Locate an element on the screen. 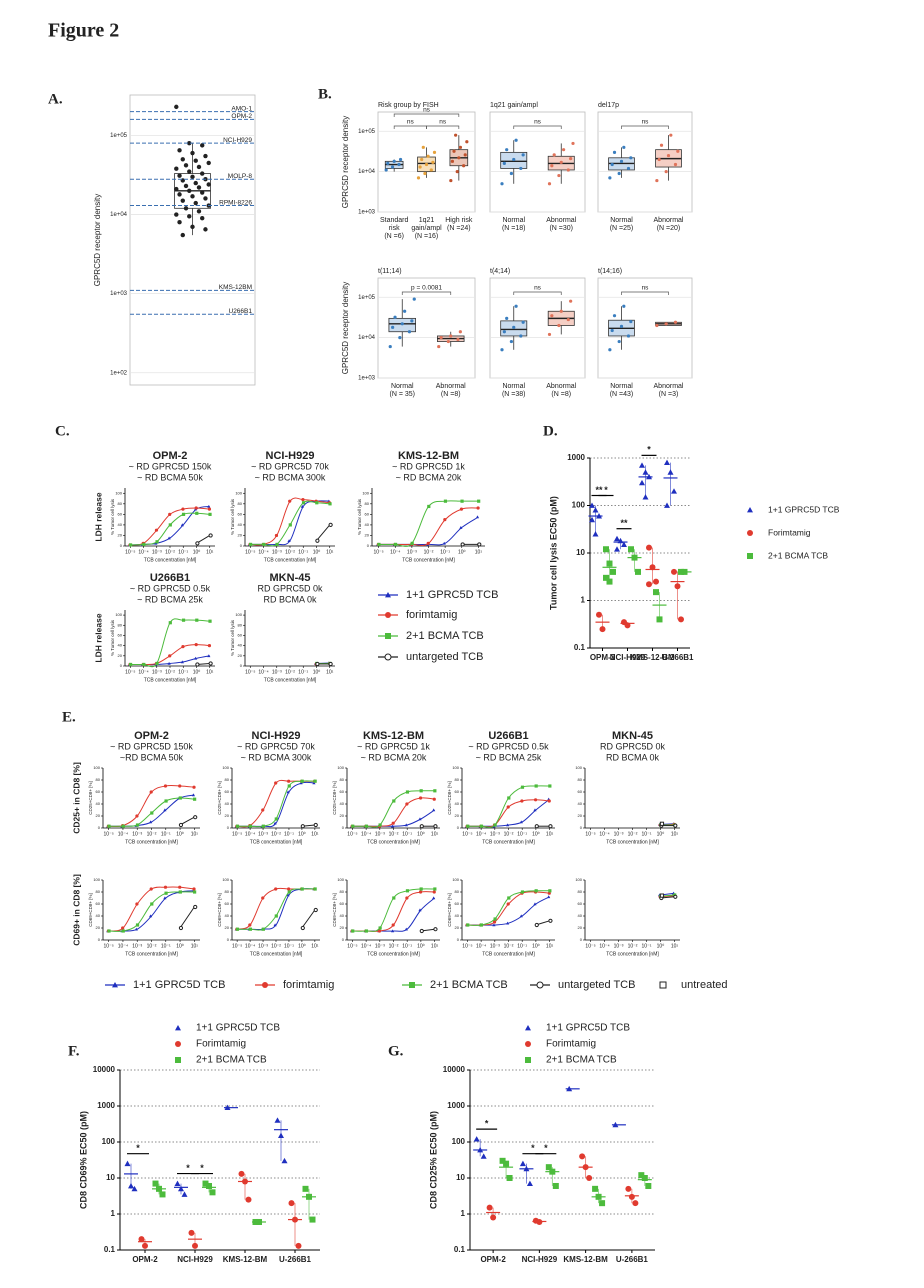  legend-label: untargeted TCB is located at coordinates (444, 657).